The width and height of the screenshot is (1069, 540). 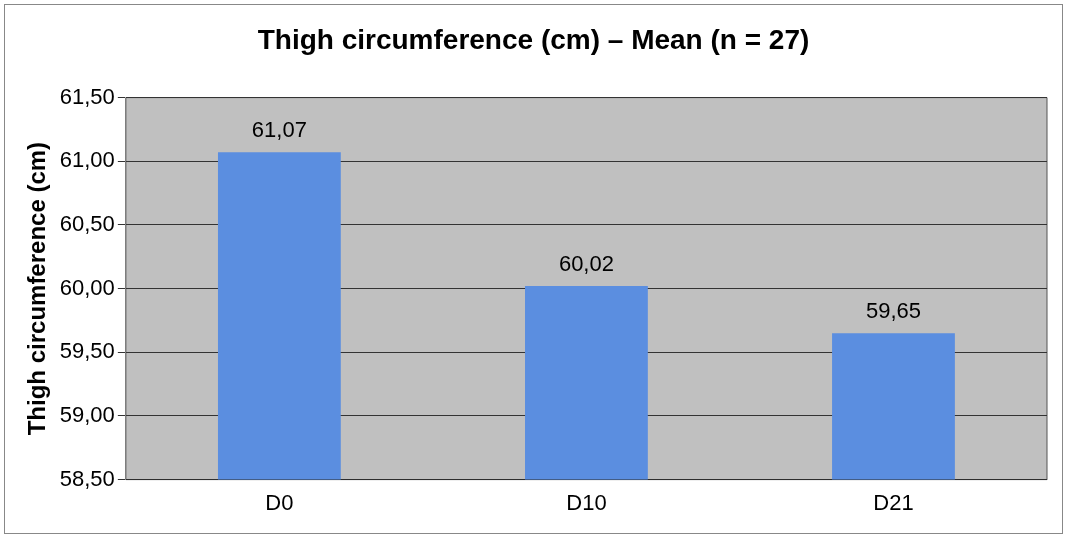 I want to click on chart-title: Thigh circumference (cm) – Mean (n = 27), so click(x=533, y=39).